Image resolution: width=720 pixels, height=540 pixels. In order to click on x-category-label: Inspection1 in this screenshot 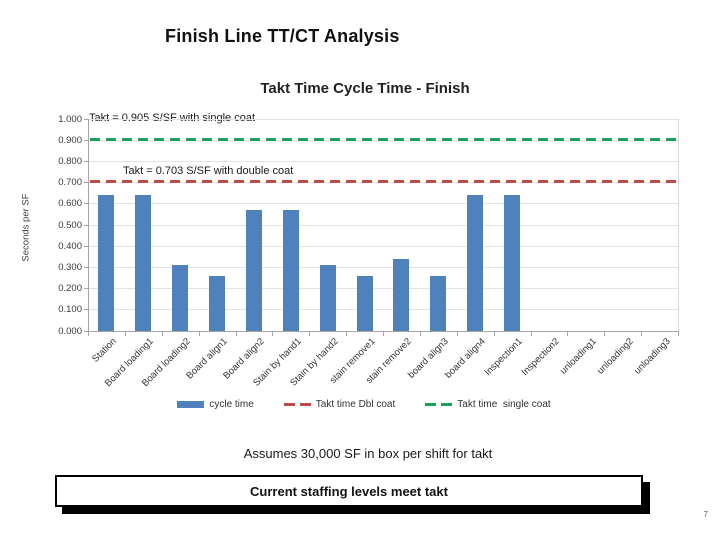, I will do `click(503, 357)`.